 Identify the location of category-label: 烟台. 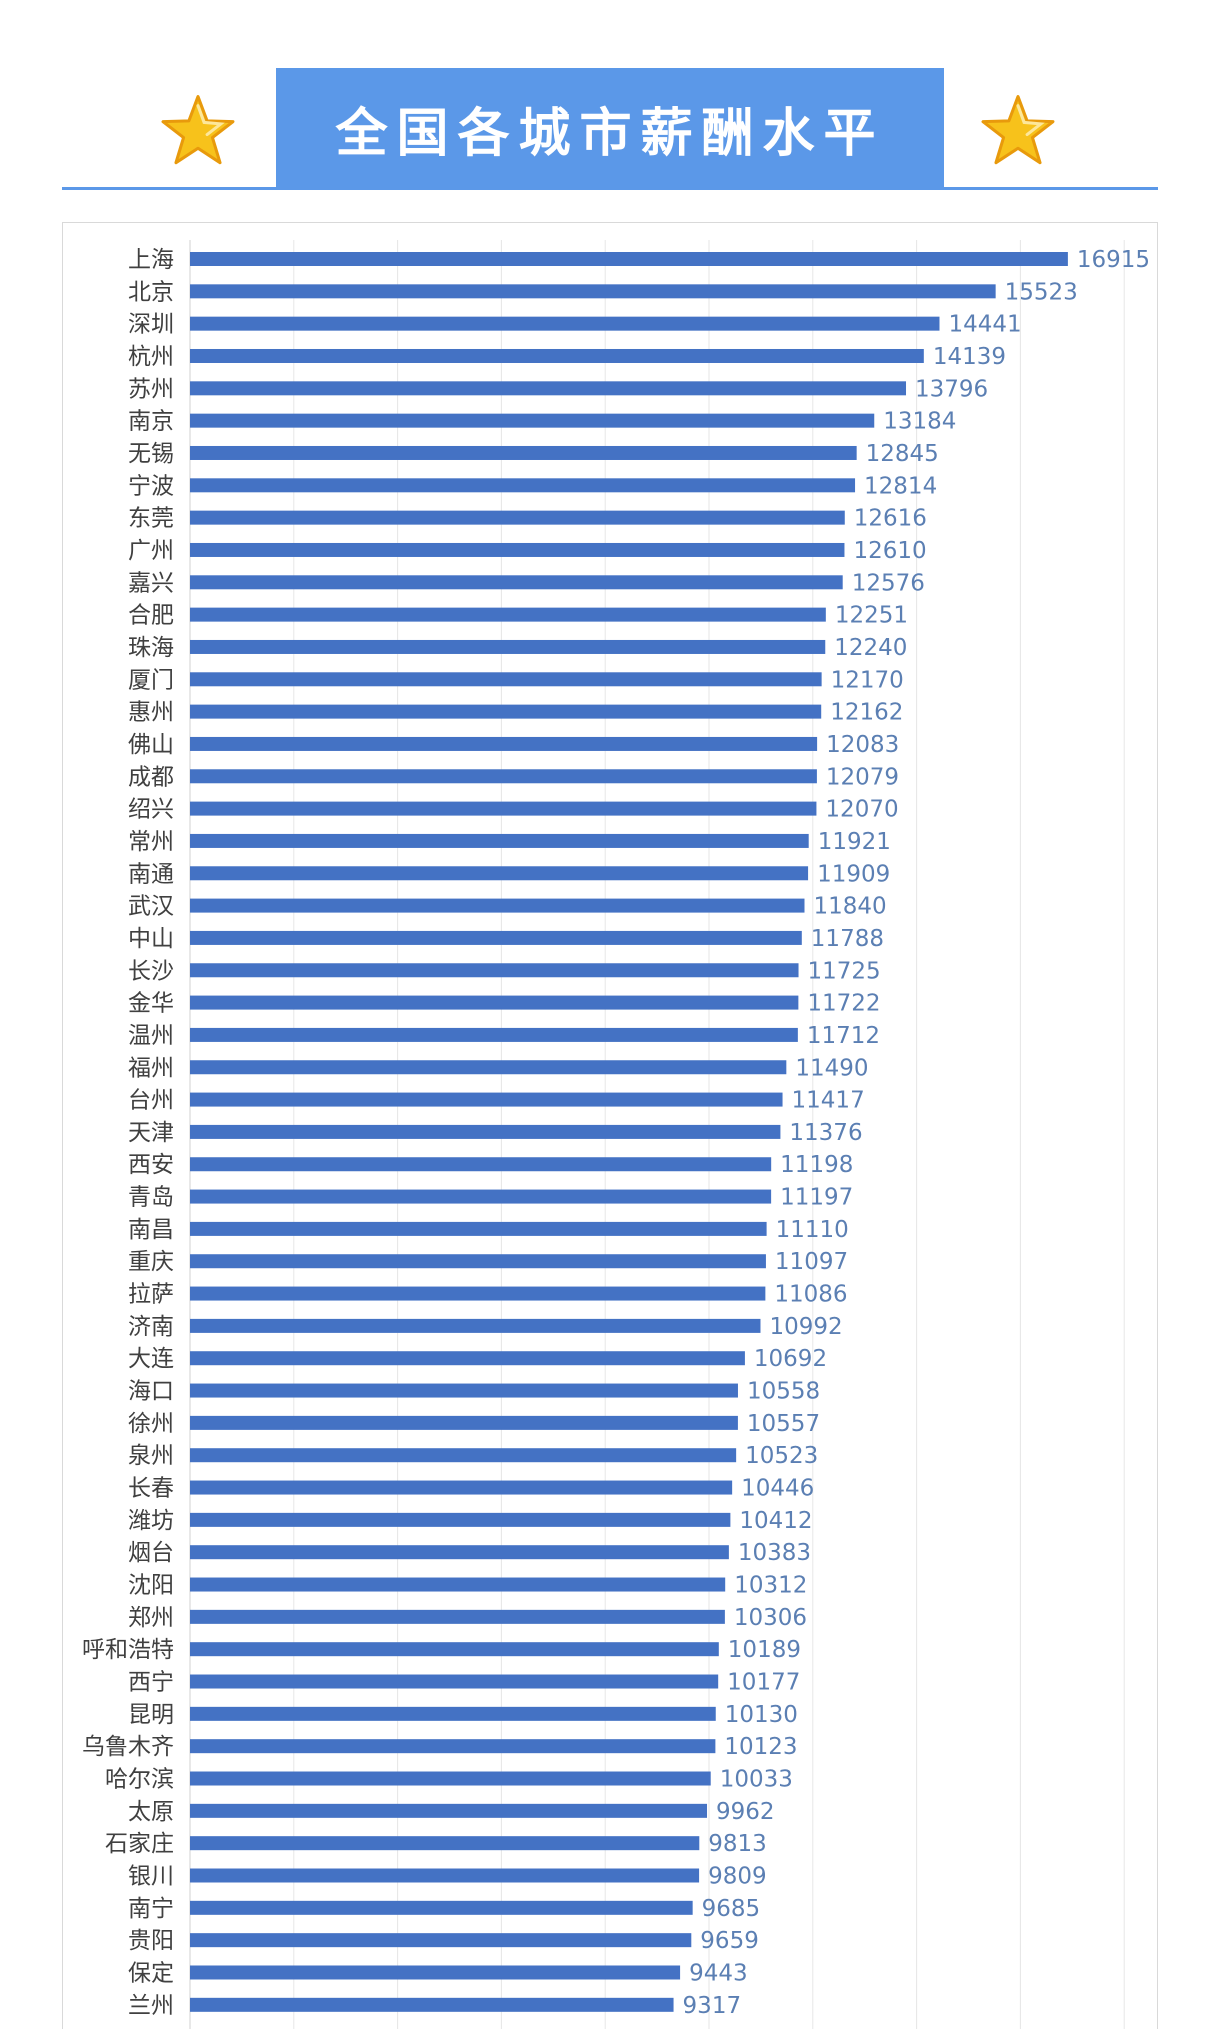
(151, 1553).